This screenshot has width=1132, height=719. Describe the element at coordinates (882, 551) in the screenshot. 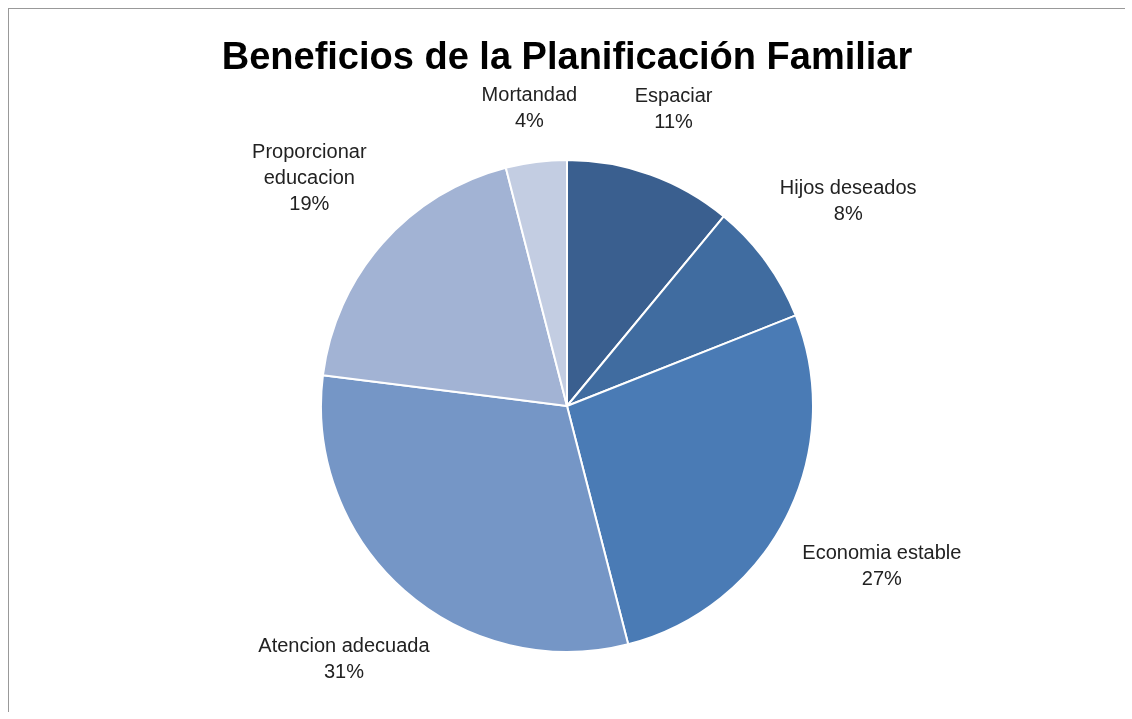

I see `slice-label: Economia estable` at that location.